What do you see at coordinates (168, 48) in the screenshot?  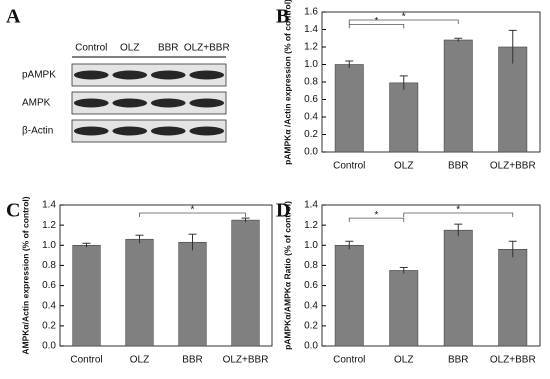 I see `lane-label: BBR` at bounding box center [168, 48].